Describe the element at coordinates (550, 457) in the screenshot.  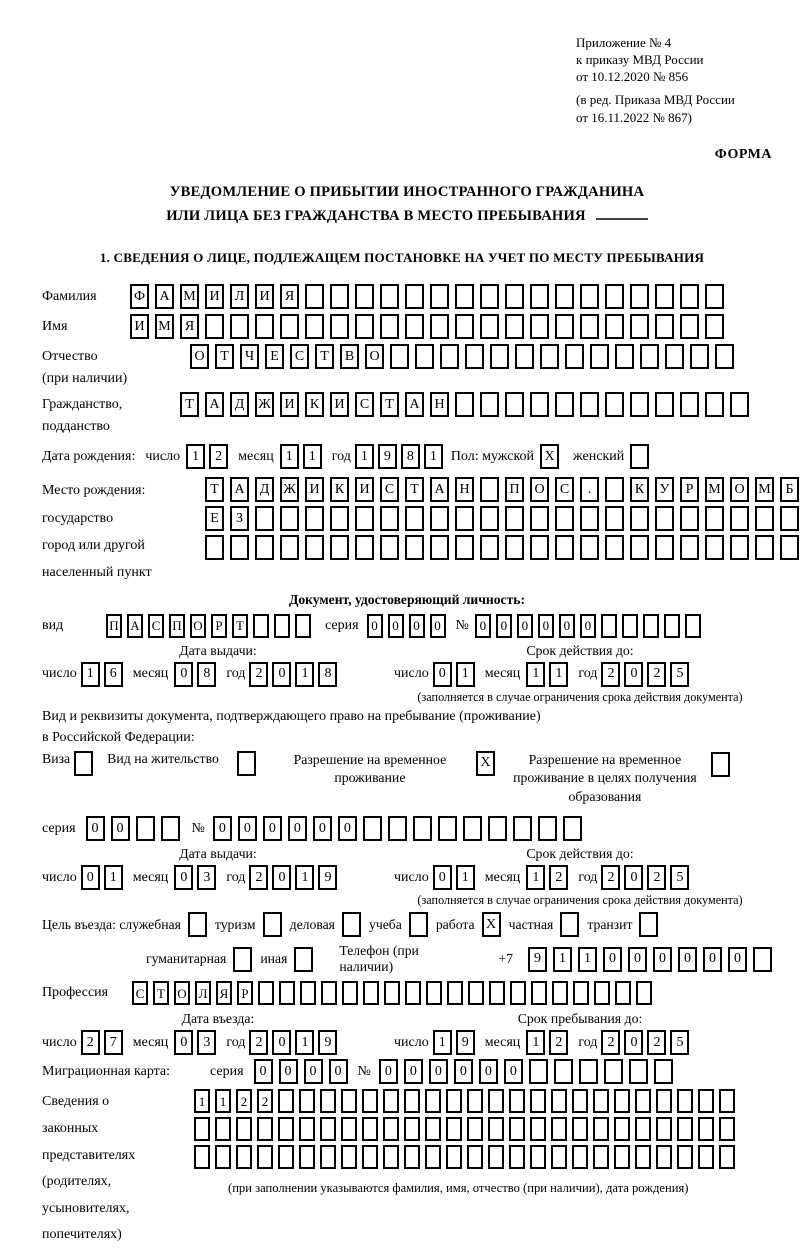
I see `sex-male-checkbox: X` at that location.